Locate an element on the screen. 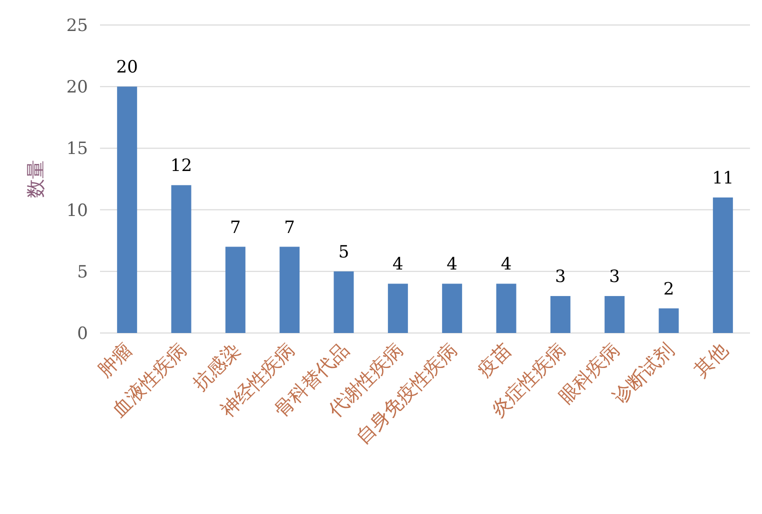  y-axis-title: 数量 is located at coordinates (36, 179).